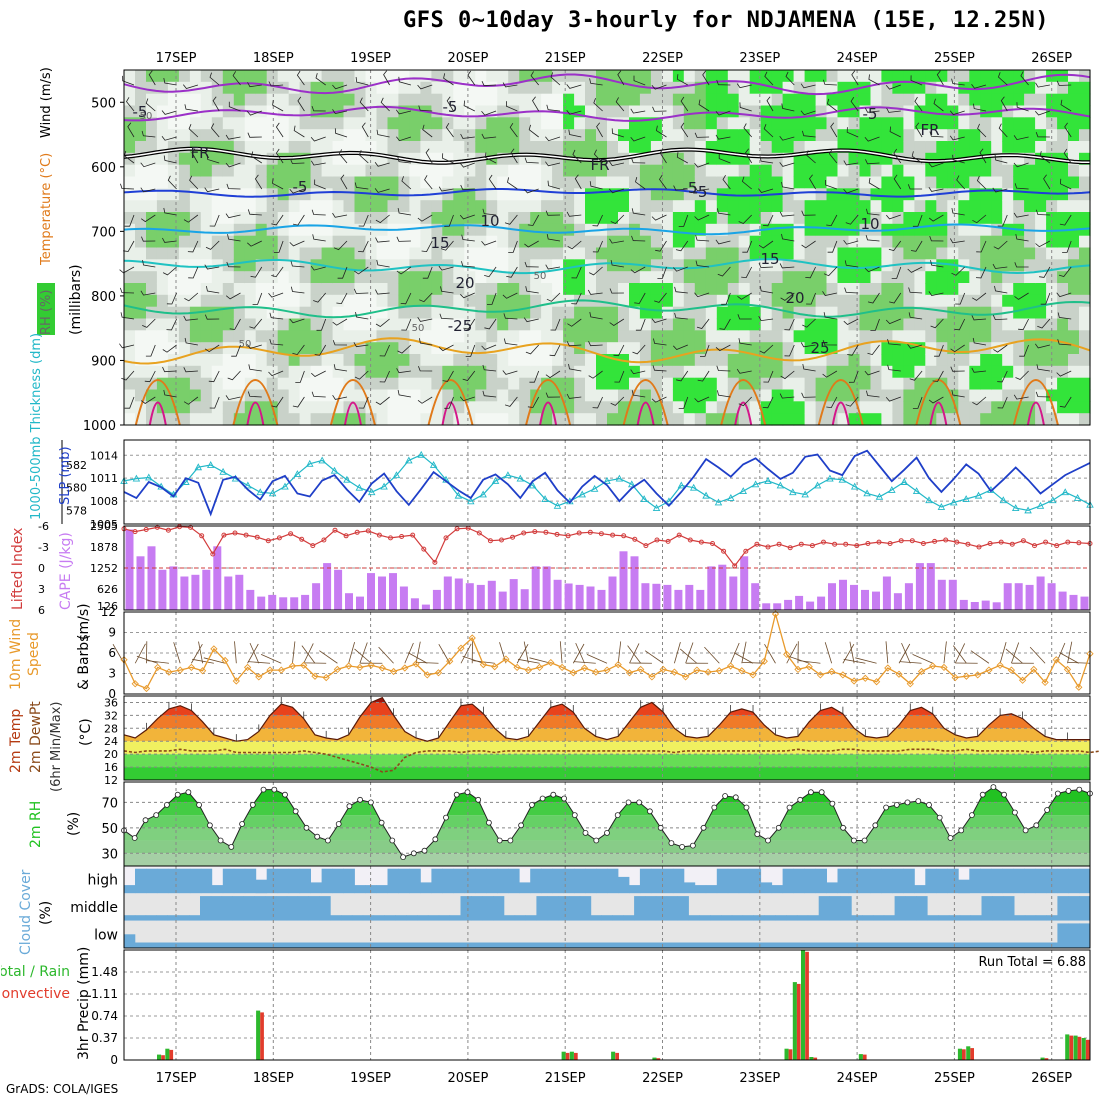  What do you see at coordinates (35, 972) in the screenshot?
I see `legend-total-rain: Total / Rain` at bounding box center [35, 972].